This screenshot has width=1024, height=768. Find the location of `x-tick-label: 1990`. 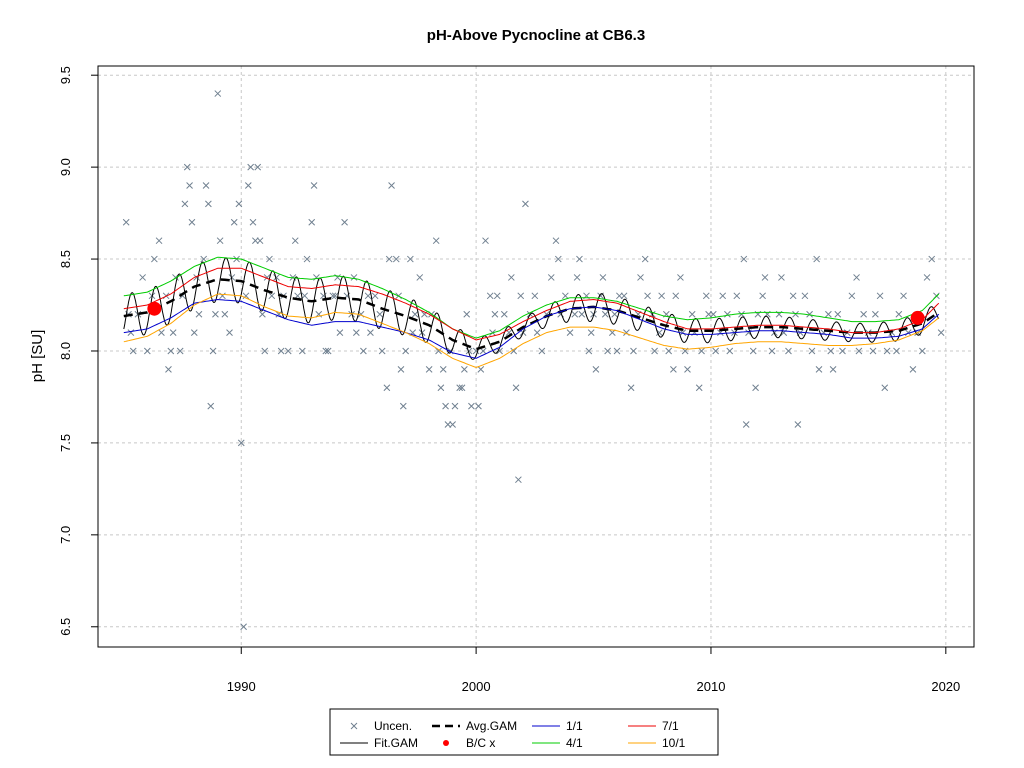

x-tick-label: 1990 is located at coordinates (241, 686).